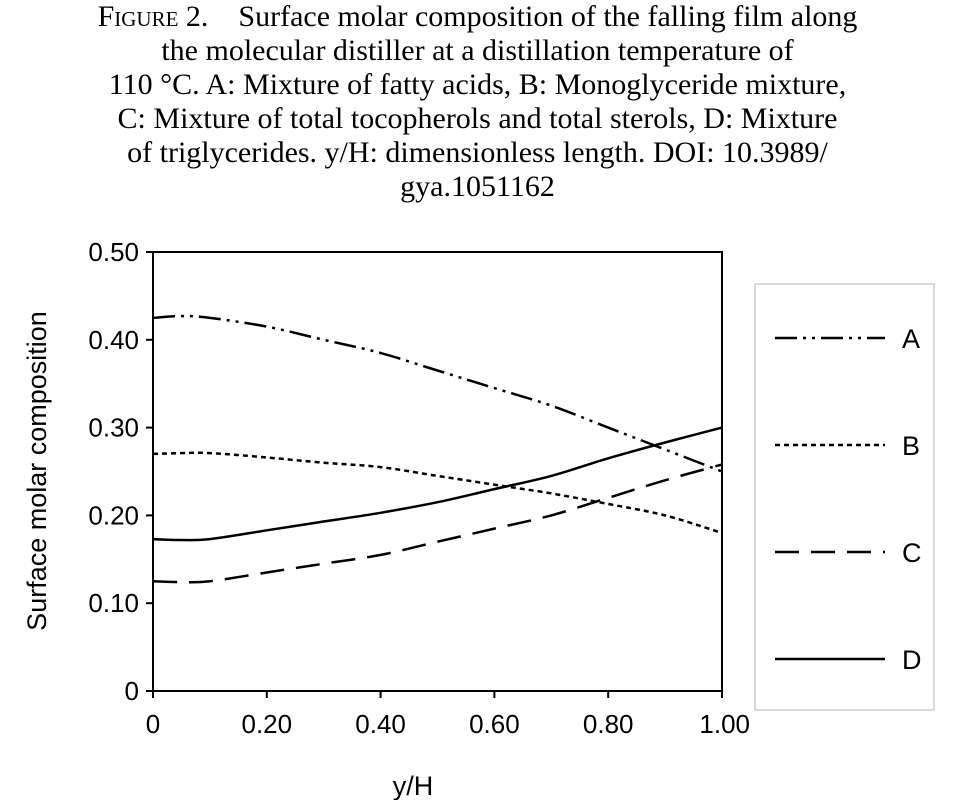 The width and height of the screenshot is (955, 800). Describe the element at coordinates (153, 16) in the screenshot. I see `figure-label: Figure 2.` at that location.